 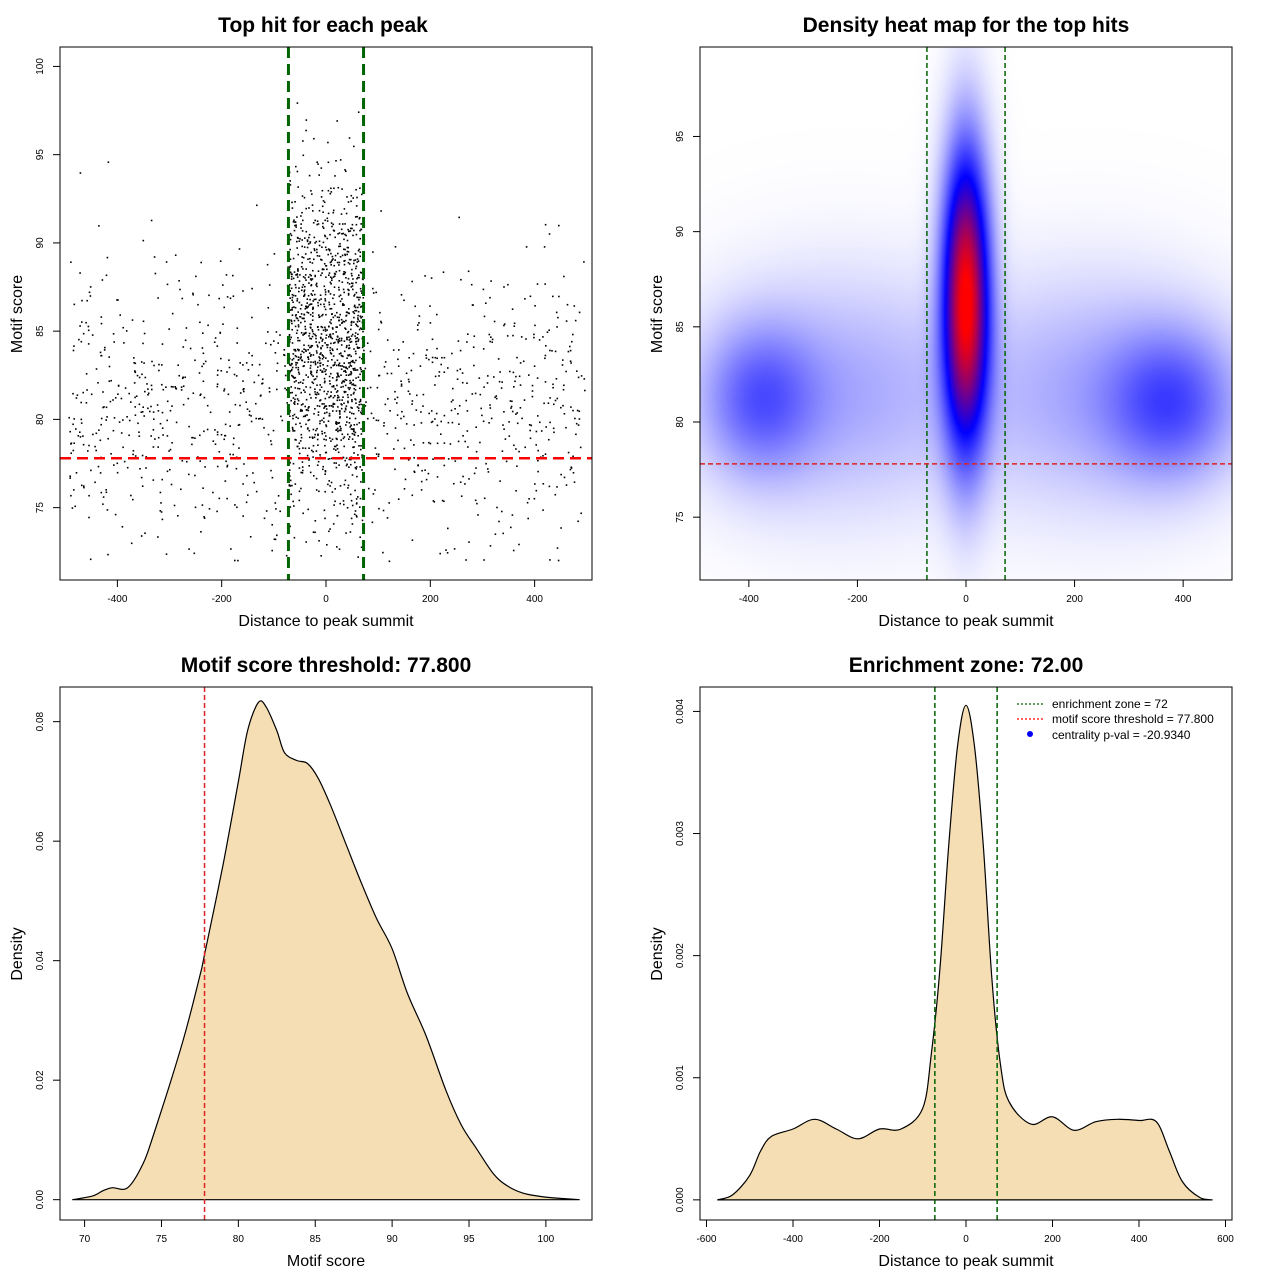 What do you see at coordinates (1225, 1239) in the screenshot?
I see `distance-density-x-tick-label: 600` at bounding box center [1225, 1239].